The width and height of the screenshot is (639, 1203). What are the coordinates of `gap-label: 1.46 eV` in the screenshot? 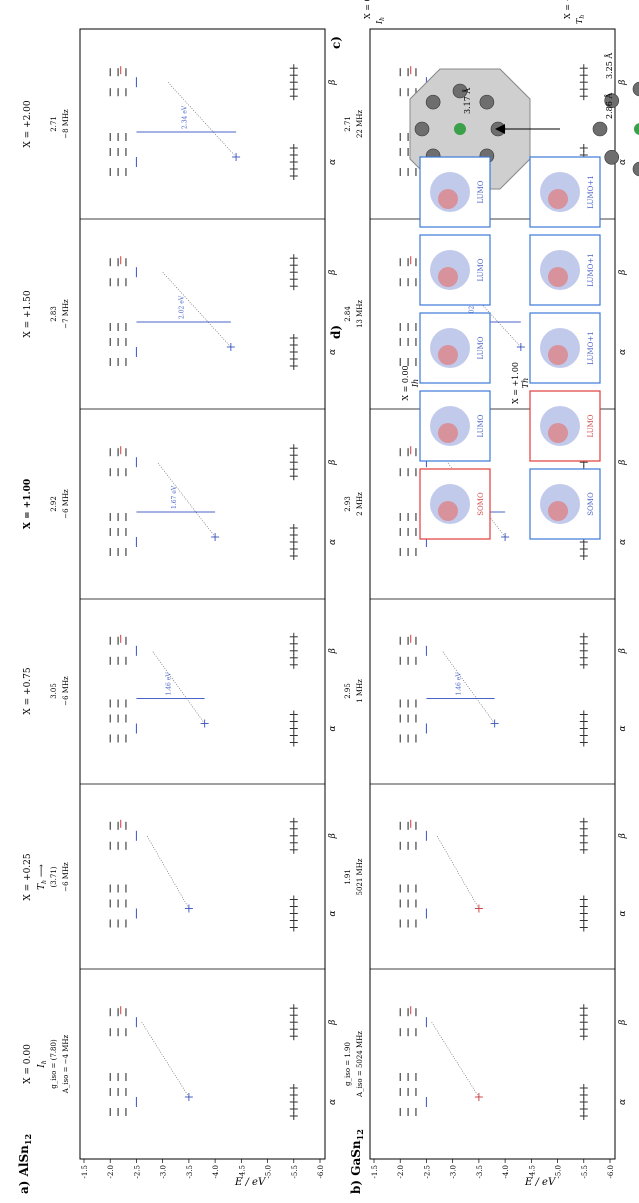 It's located at (169, 684).